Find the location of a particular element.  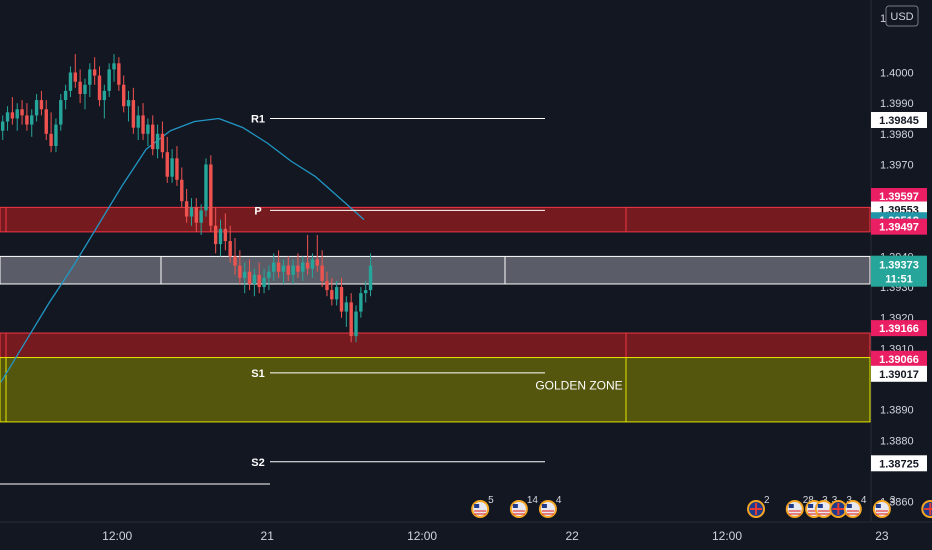

time-axis: 12:00 21 12:00 22 12:00 23 is located at coordinates (466, 532).